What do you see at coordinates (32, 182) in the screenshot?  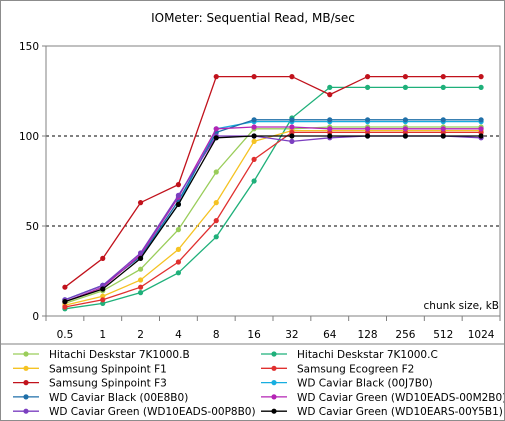 I see `y-axis: 0 50 100 150` at bounding box center [32, 182].